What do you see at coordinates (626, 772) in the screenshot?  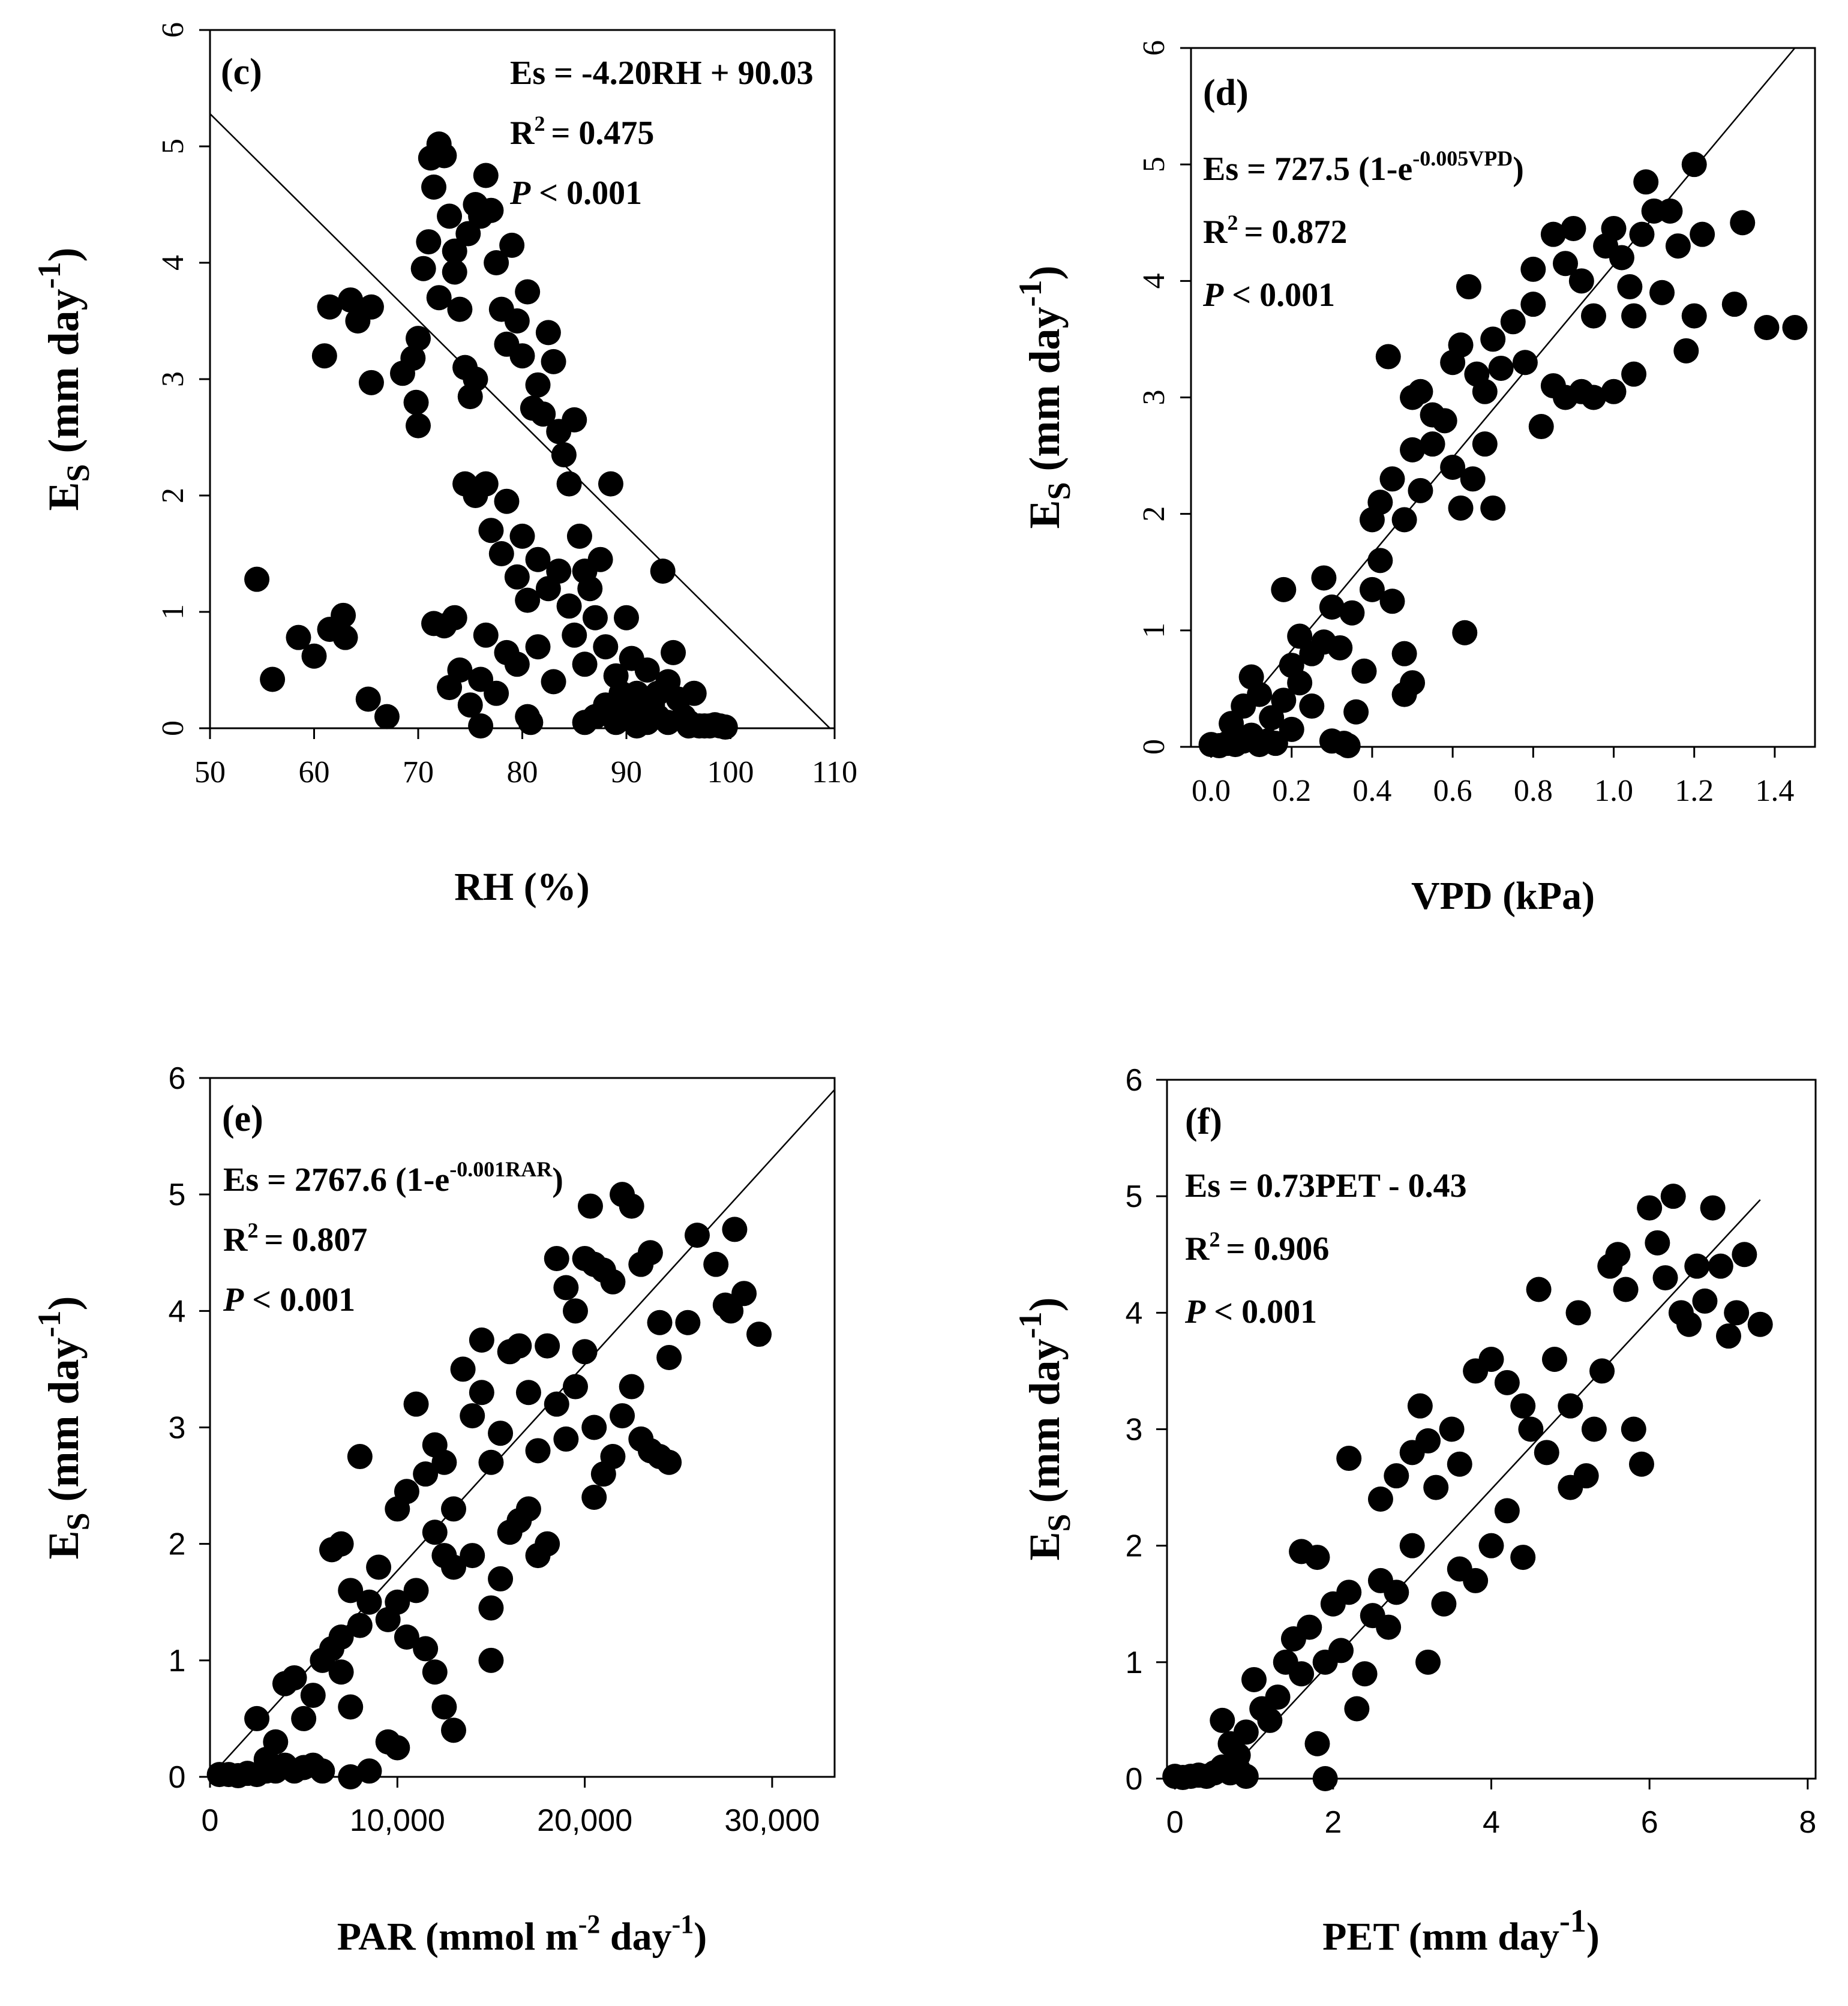 I see `panel-c-xtick-label-4: 90` at bounding box center [626, 772].